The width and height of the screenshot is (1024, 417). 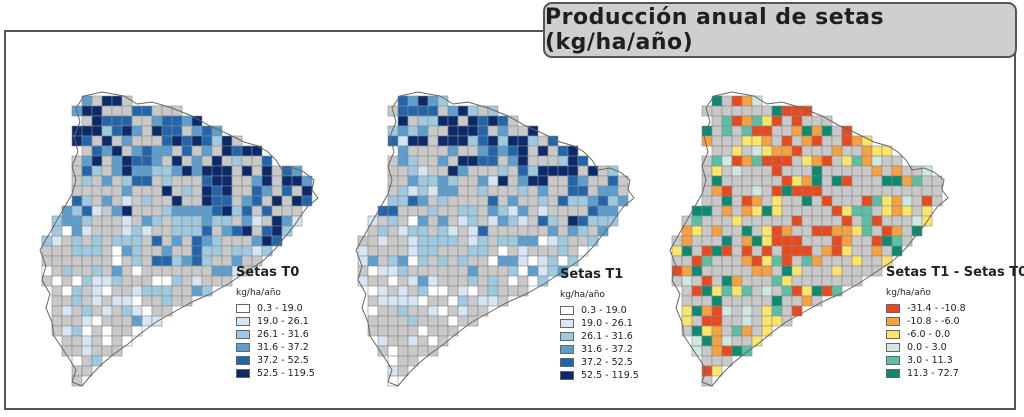 What do you see at coordinates (599, 375) in the screenshot?
I see `legend-item: 52.5 - 119.5` at bounding box center [599, 375].